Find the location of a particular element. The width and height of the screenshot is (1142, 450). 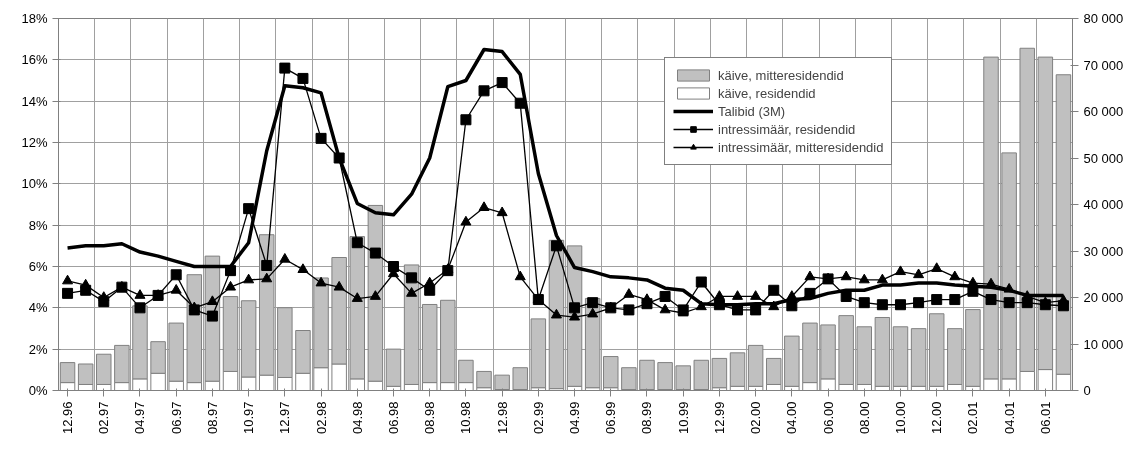

x-tick-label: 12.99 is located at coordinates (719, 418).